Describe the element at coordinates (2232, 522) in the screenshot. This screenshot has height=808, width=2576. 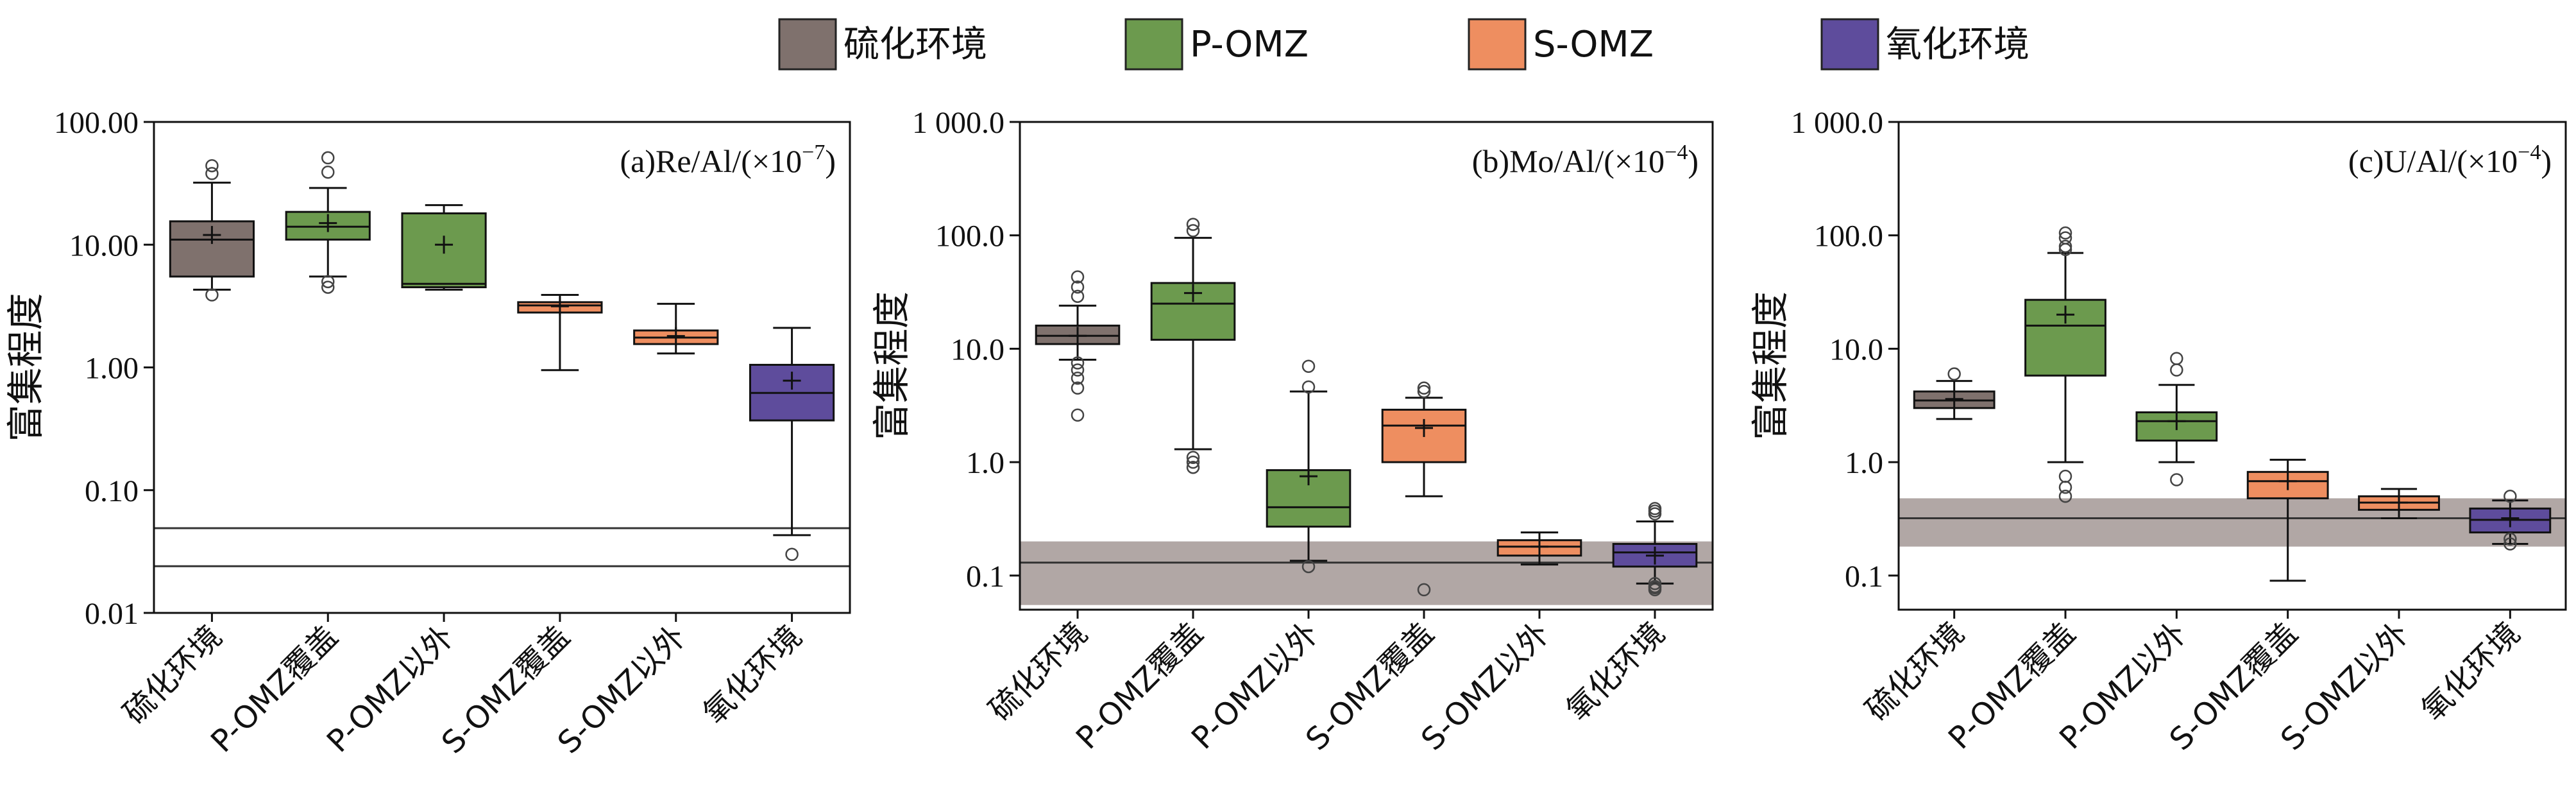
I see `reference-band` at that location.